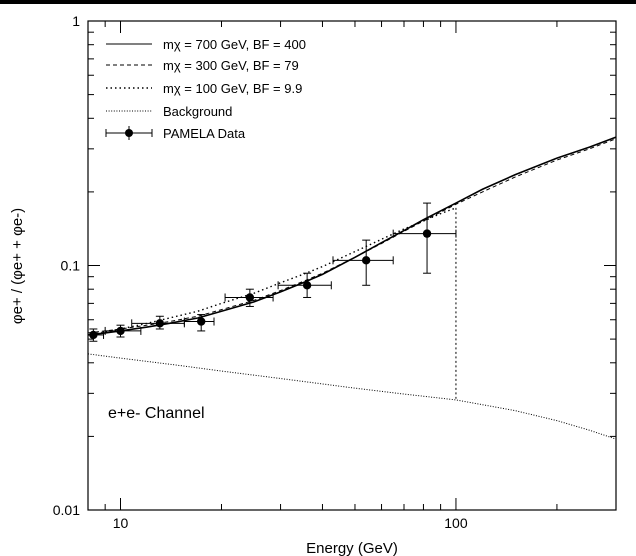 This screenshot has height=556, width=636. I want to click on legend-label-dashed: mχ = 300 GeV, BF = 79, so click(231, 65).